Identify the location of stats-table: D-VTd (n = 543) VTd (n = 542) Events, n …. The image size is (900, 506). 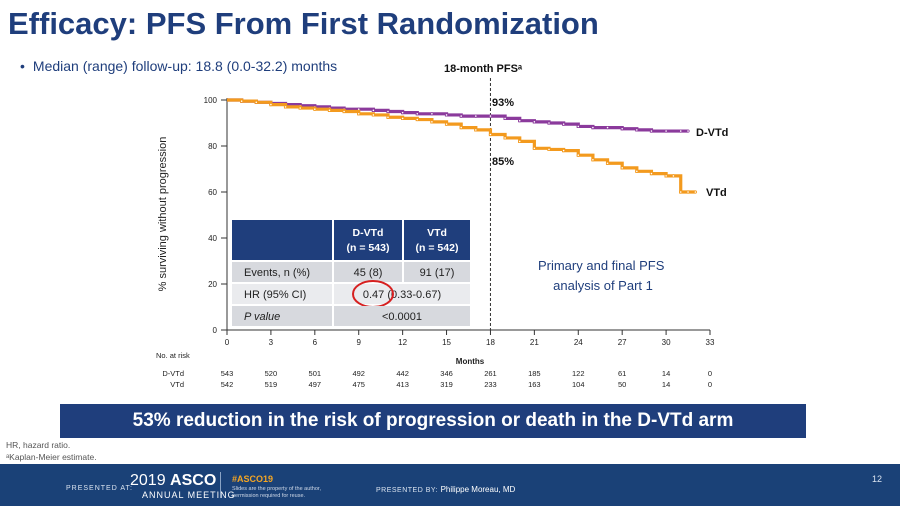
(351, 273).